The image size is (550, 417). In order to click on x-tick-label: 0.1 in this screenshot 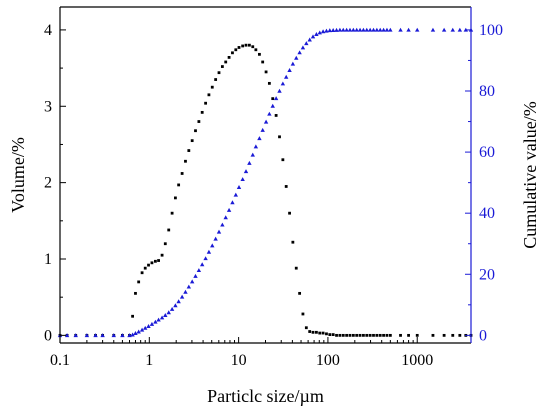, I will do `click(60, 360)`.